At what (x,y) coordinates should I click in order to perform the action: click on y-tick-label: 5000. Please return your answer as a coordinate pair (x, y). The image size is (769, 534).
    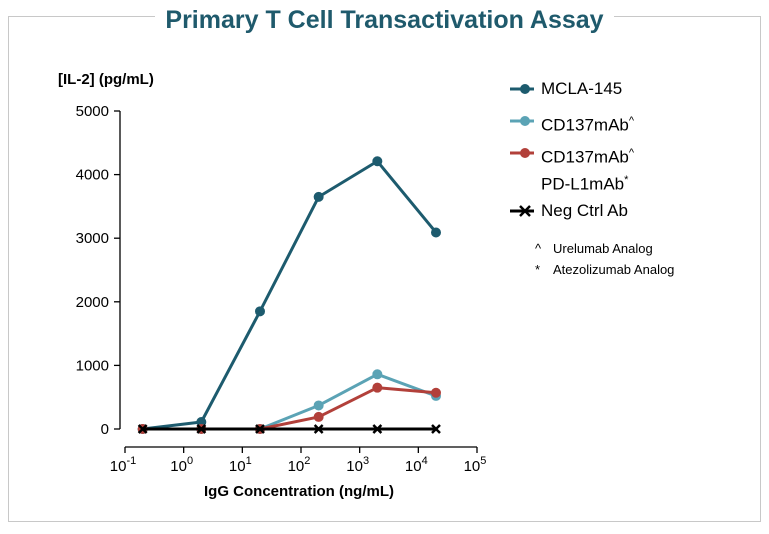
    Looking at the image, I should click on (92, 111).